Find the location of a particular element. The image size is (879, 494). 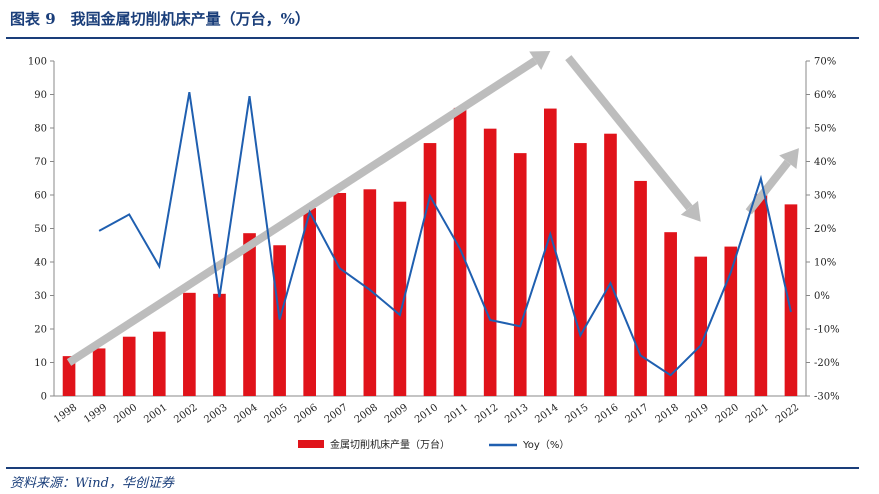

y-right-tick-label: 20% is located at coordinates (825, 229).